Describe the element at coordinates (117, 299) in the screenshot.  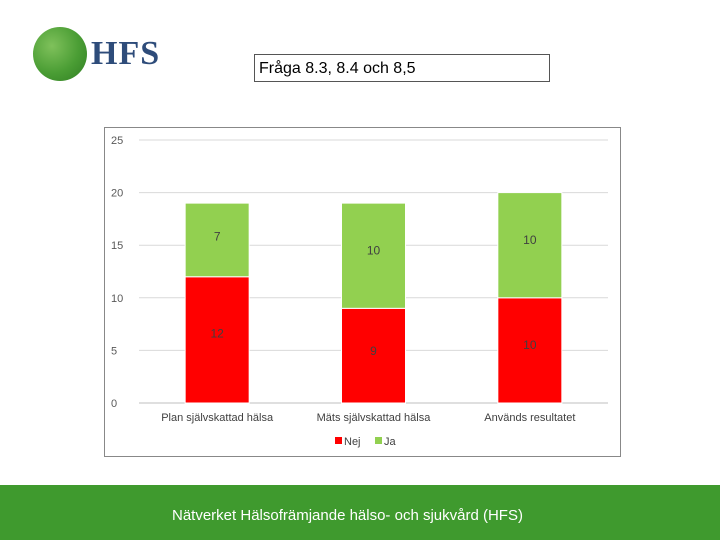
I see `y-tick-label: 10` at that location.